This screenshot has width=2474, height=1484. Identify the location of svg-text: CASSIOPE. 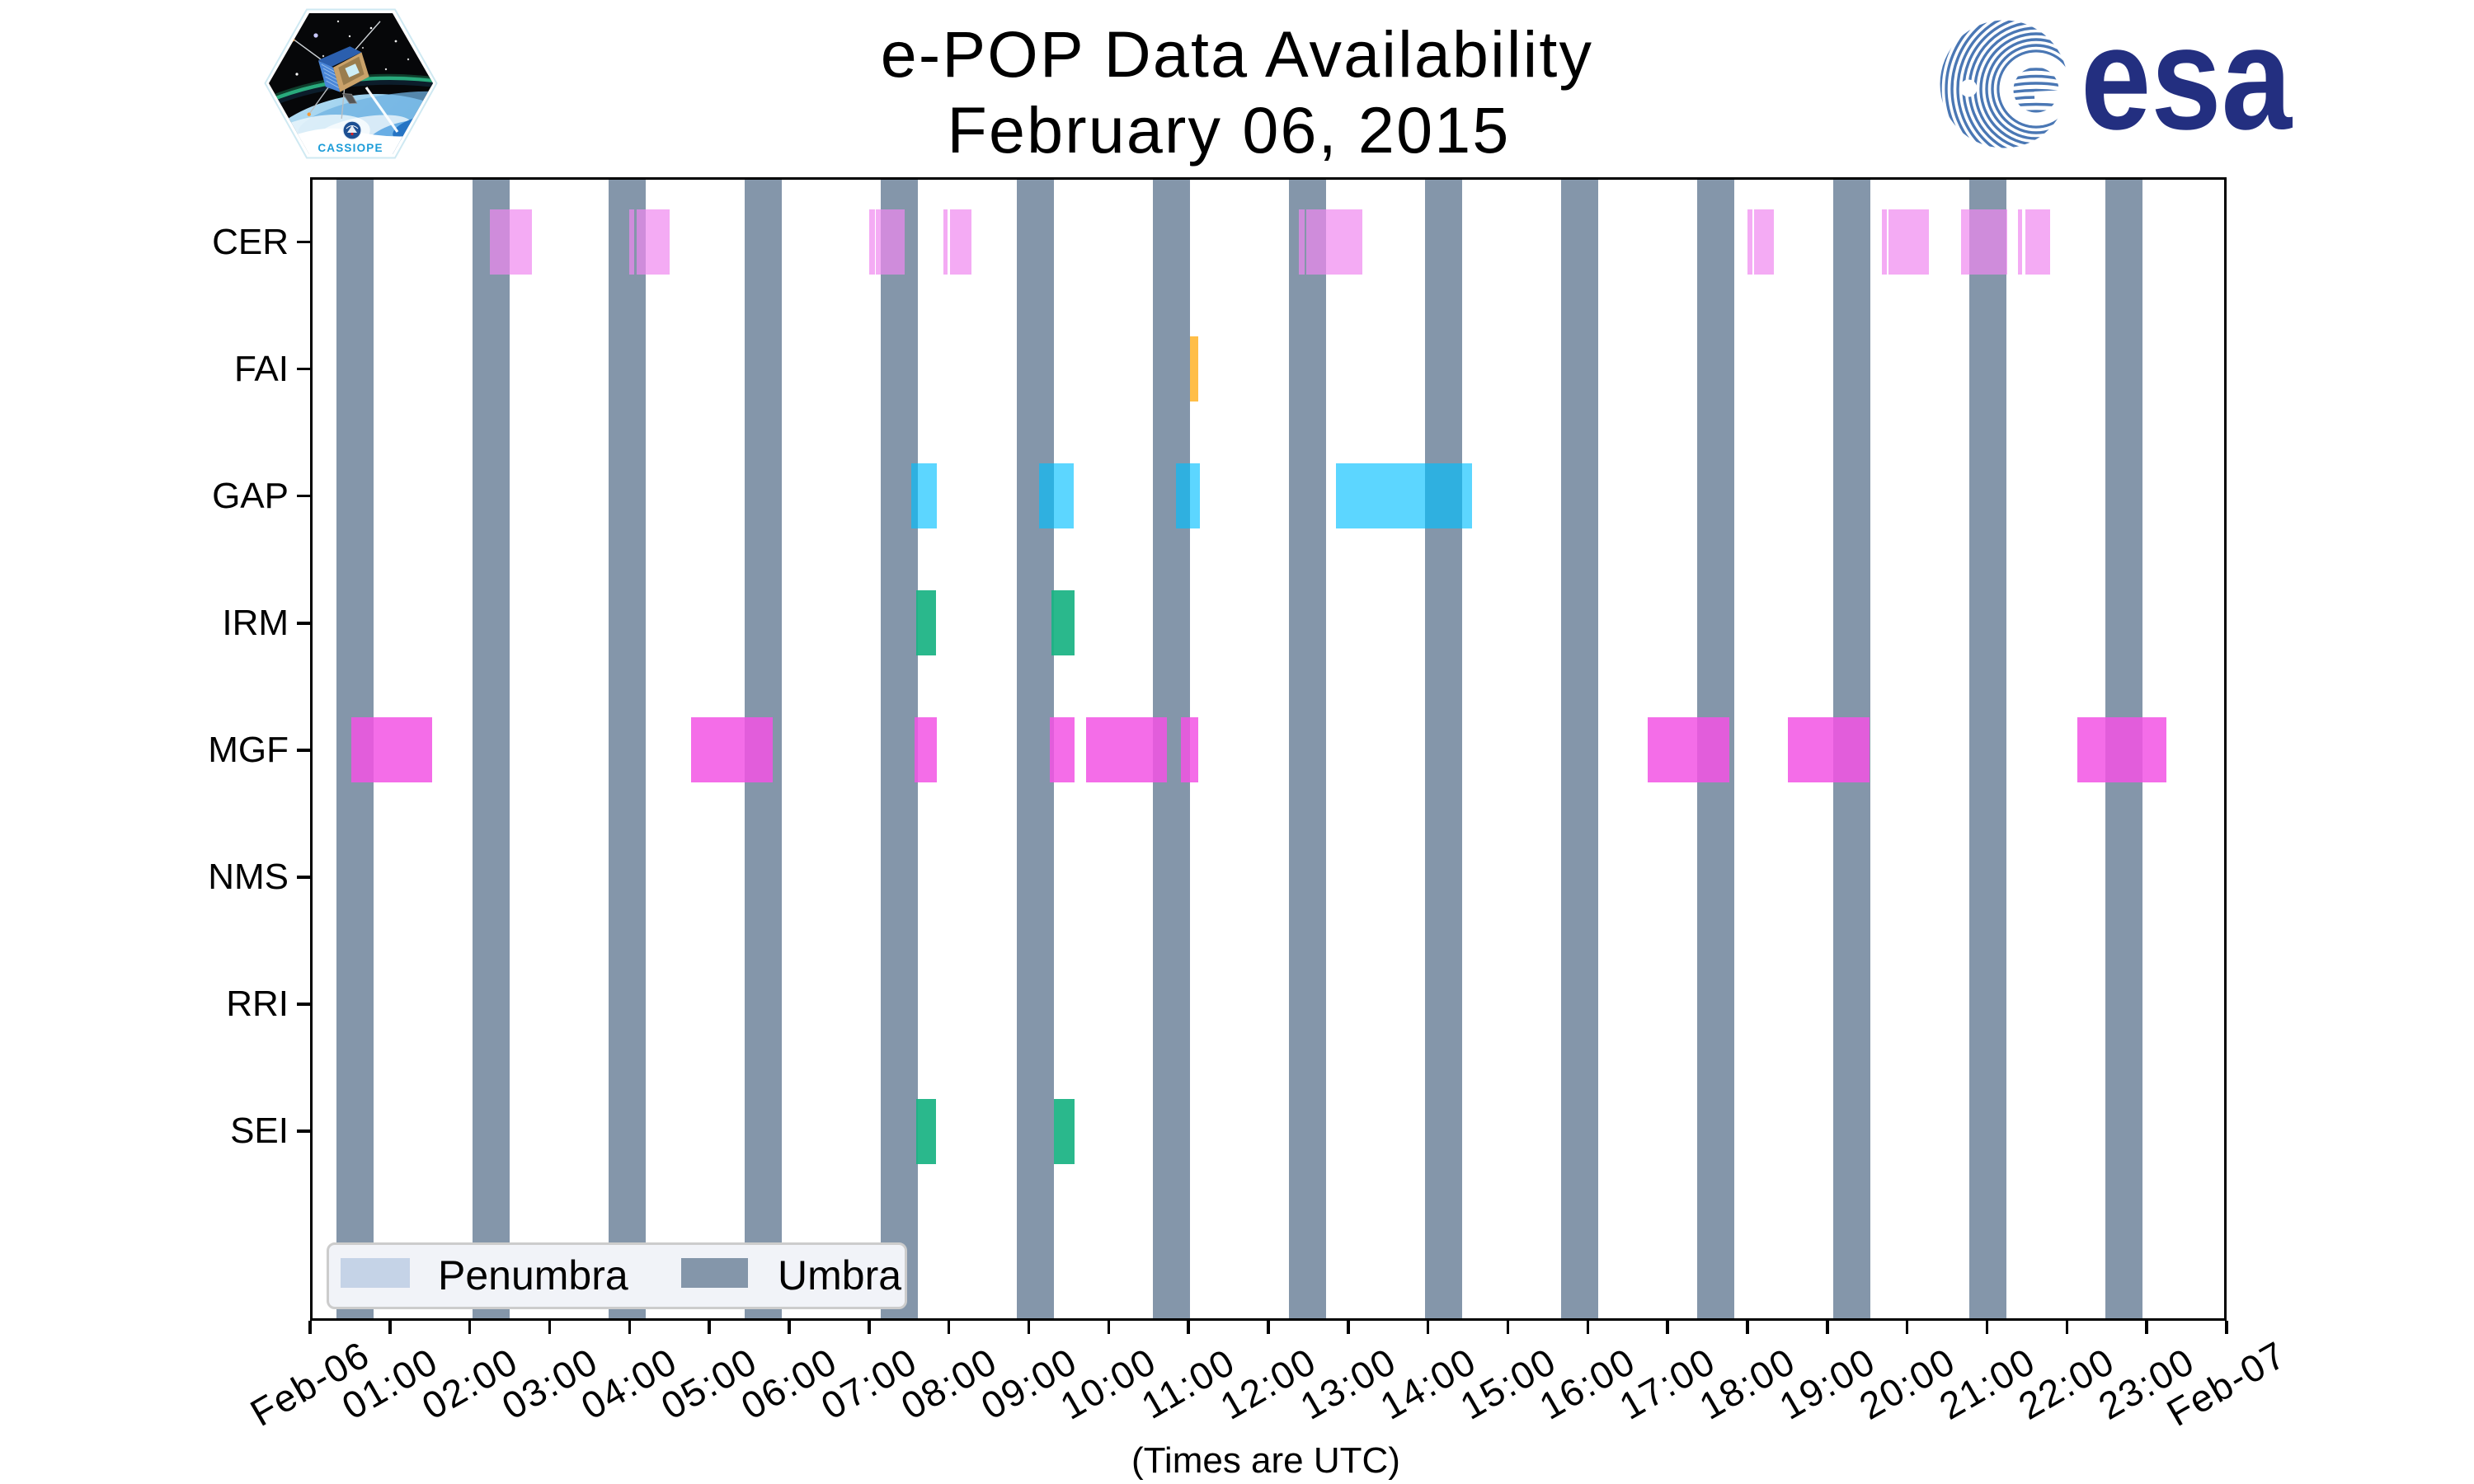
(350, 148).